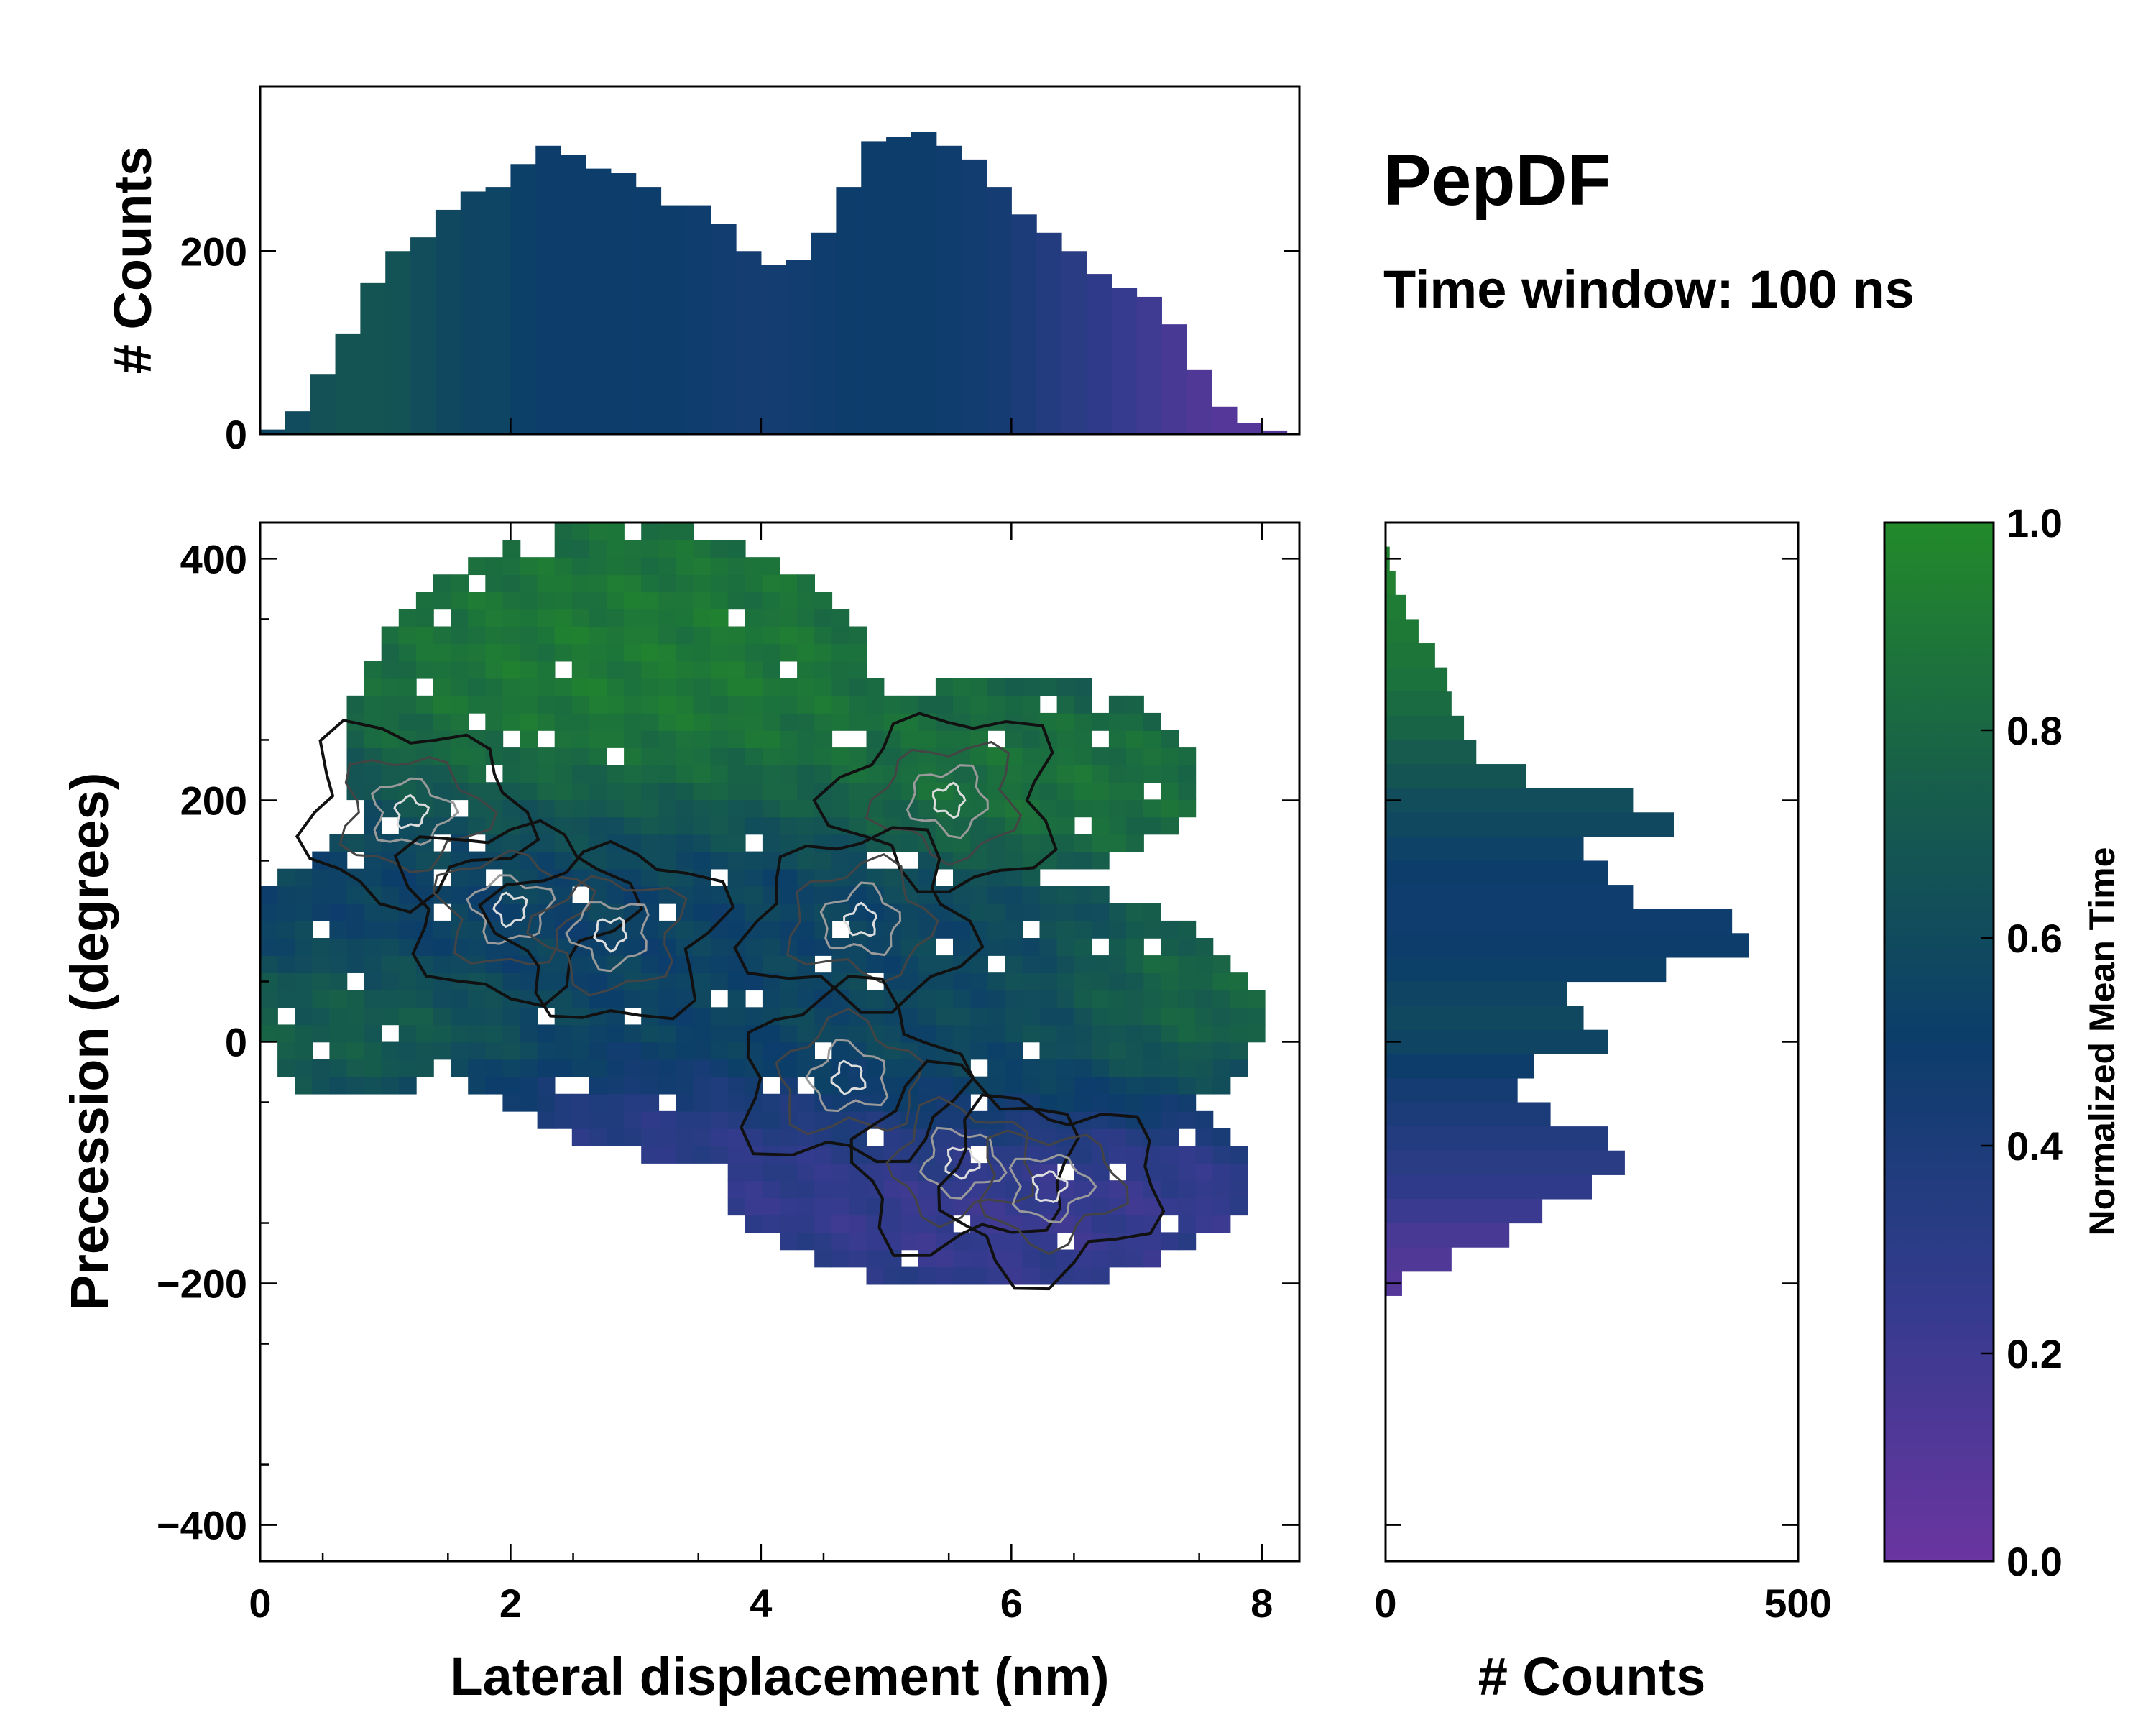 The width and height of the screenshot is (2156, 1725). Describe the element at coordinates (761, 1603) in the screenshot. I see `main-xtick-label: 4` at that location.